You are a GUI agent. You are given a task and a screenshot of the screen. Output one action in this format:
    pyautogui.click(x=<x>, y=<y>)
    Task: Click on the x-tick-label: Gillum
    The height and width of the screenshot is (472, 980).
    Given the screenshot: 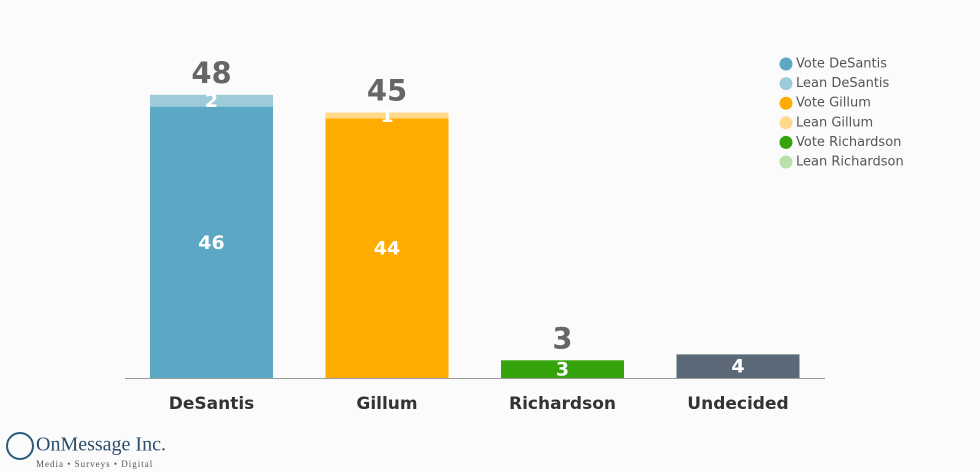 What is the action you would take?
    pyautogui.click(x=386, y=404)
    